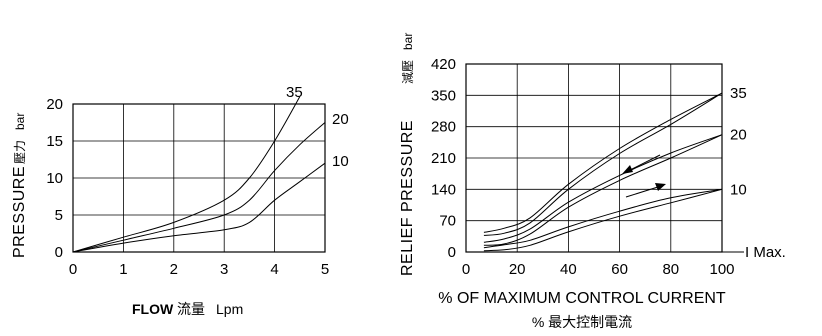  I want to click on x-axis-label: % OF MAXIMUM CONTROL CURRENT, so click(582, 298).